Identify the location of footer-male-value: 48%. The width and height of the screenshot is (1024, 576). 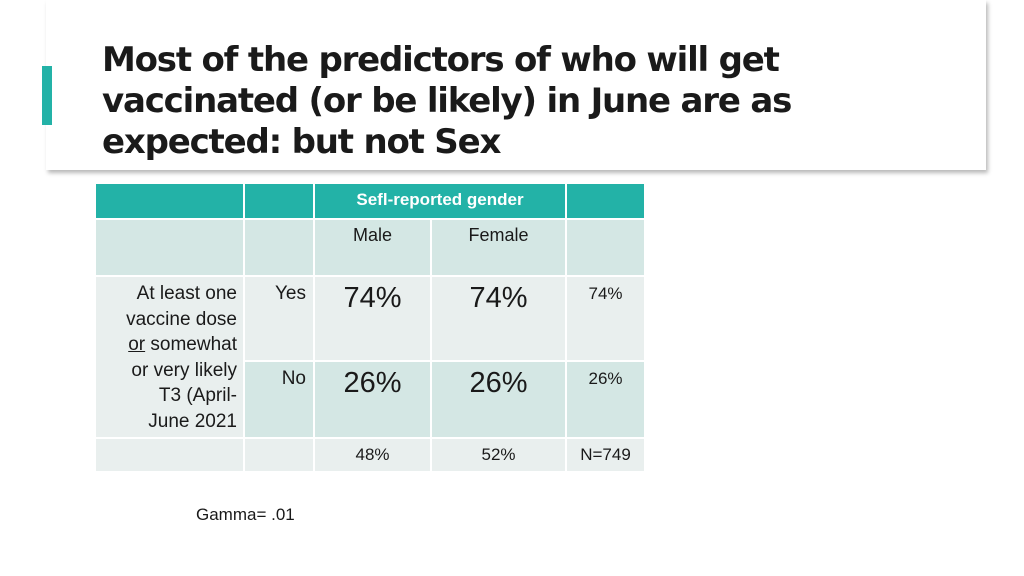
(372, 454).